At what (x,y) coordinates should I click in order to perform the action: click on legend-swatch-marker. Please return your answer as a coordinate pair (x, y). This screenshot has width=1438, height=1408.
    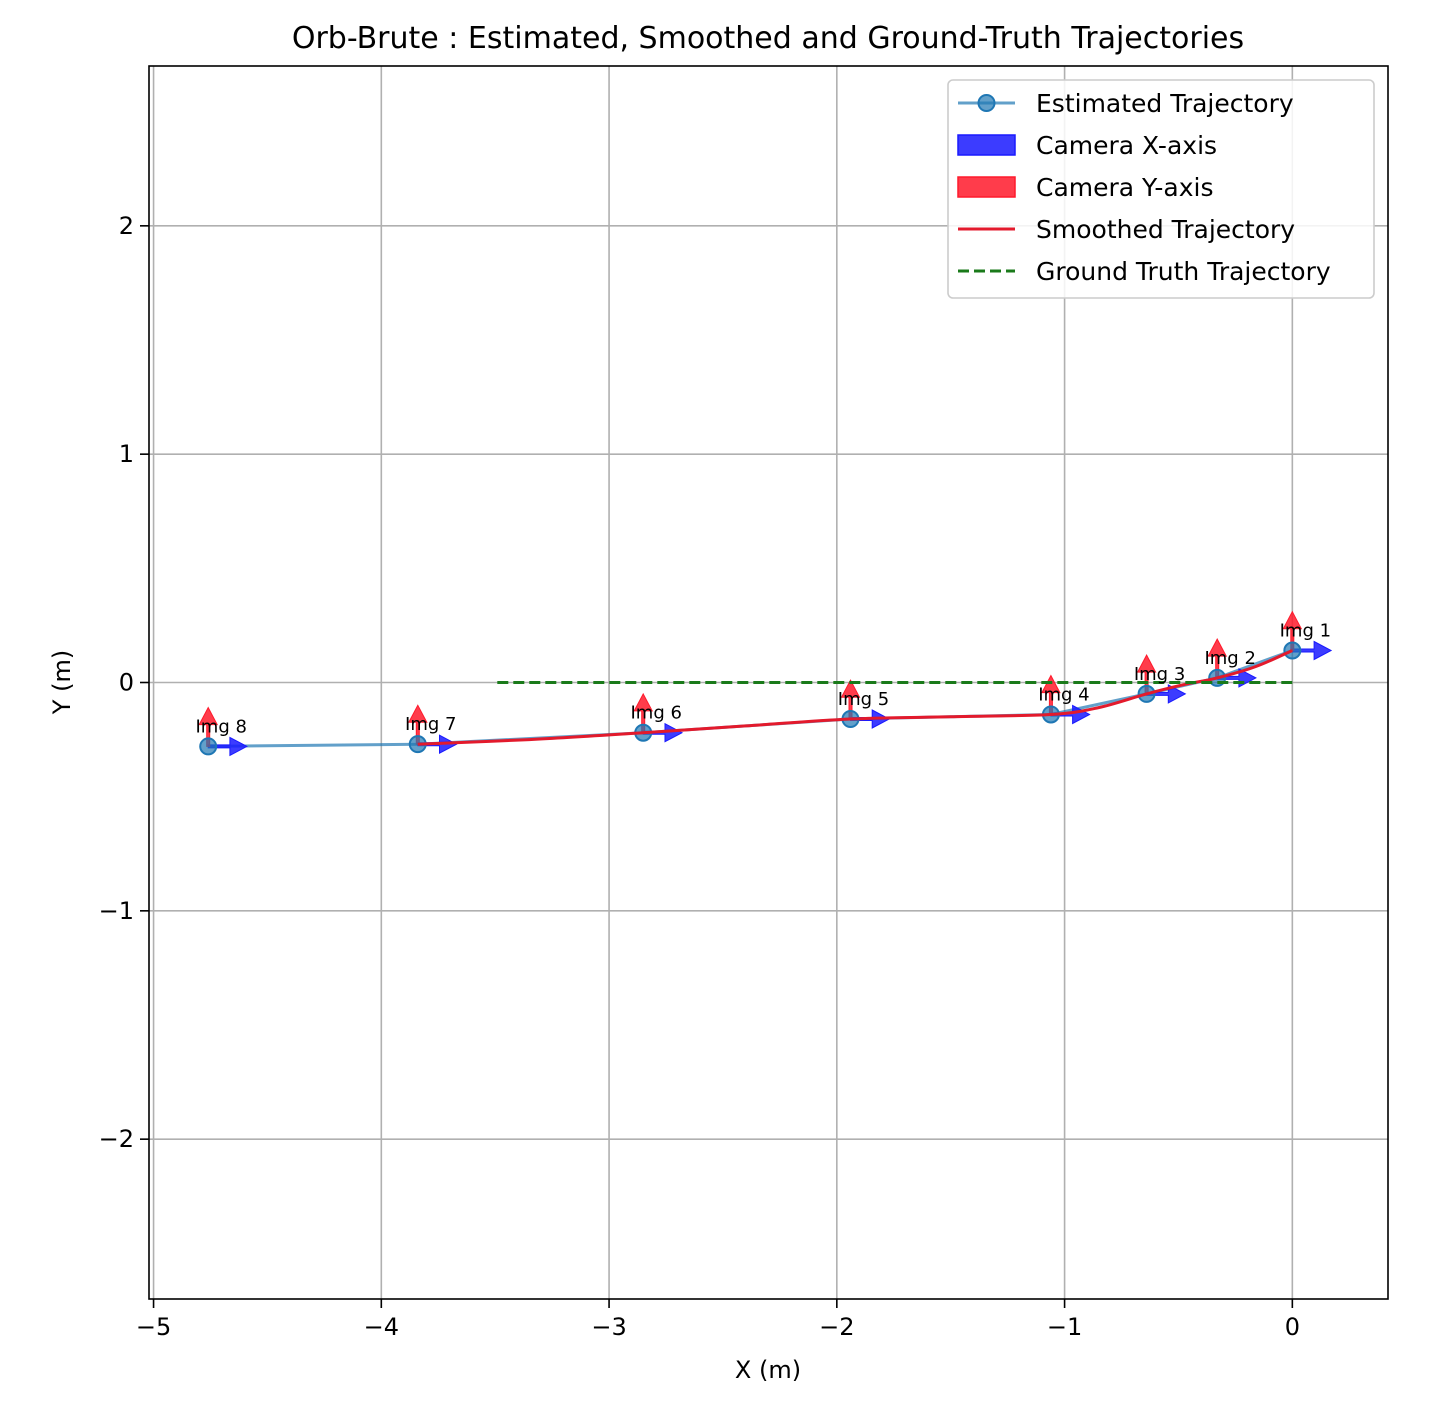
    Looking at the image, I should click on (986, 103).